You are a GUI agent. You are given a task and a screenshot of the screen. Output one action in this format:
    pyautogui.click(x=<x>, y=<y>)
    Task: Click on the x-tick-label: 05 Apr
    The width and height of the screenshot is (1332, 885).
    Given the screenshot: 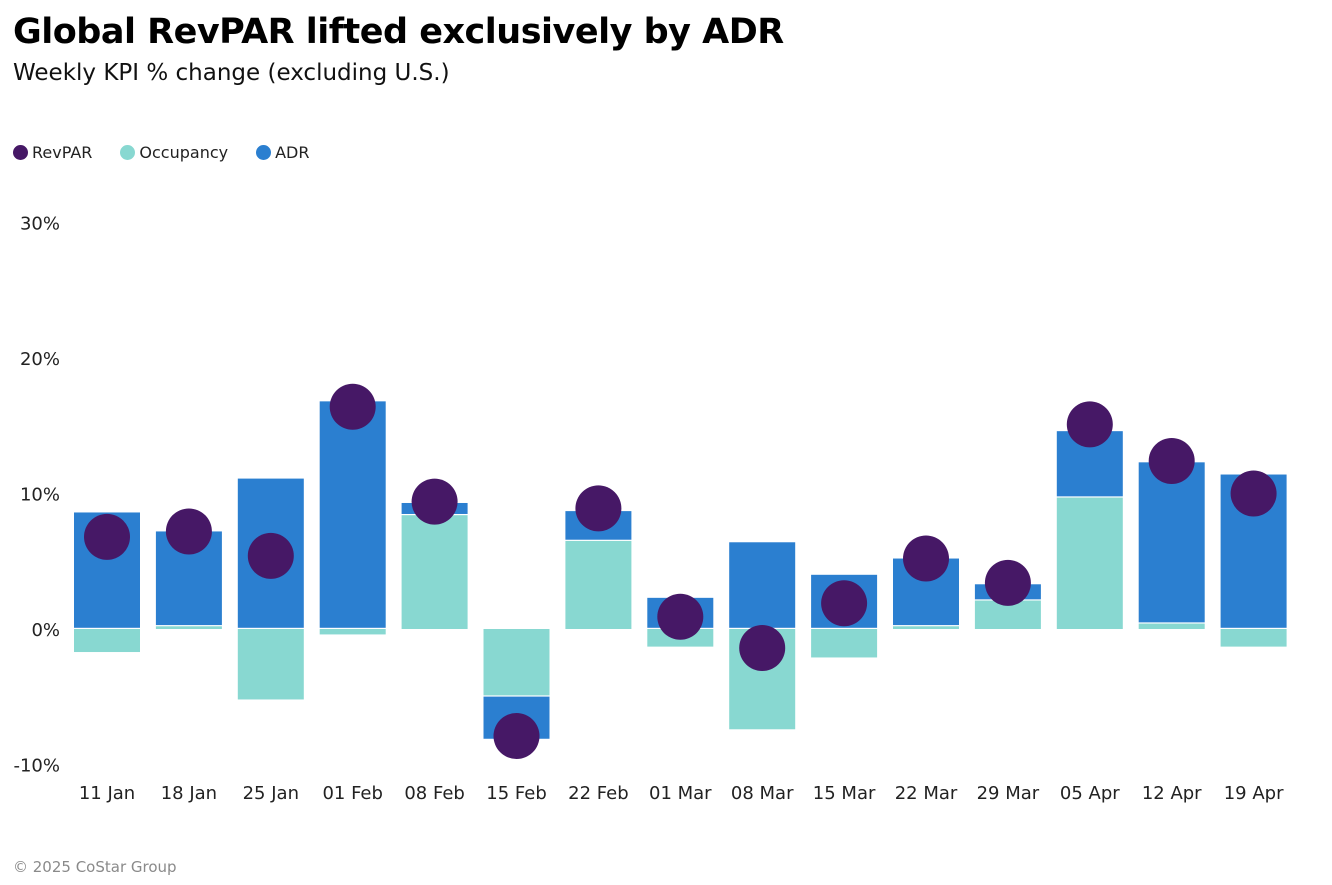 What is the action you would take?
    pyautogui.click(x=1090, y=793)
    